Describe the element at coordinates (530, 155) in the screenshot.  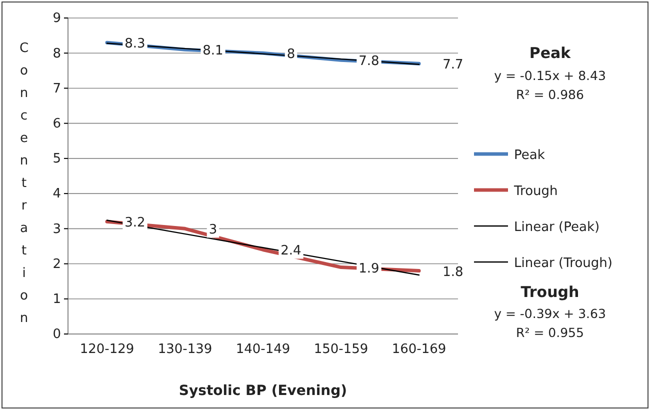
I see `legend-label: Peak` at that location.